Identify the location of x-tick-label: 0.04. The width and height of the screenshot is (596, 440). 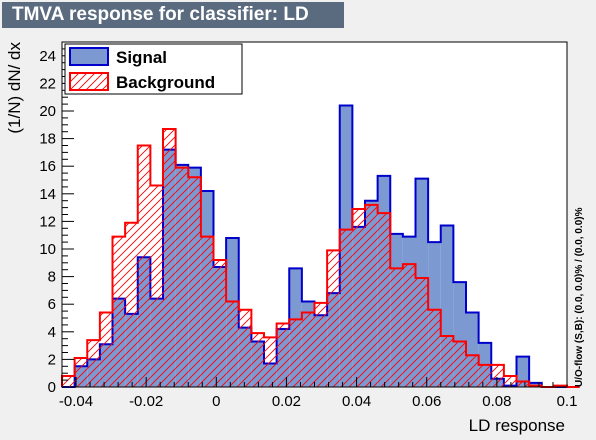
(356, 401).